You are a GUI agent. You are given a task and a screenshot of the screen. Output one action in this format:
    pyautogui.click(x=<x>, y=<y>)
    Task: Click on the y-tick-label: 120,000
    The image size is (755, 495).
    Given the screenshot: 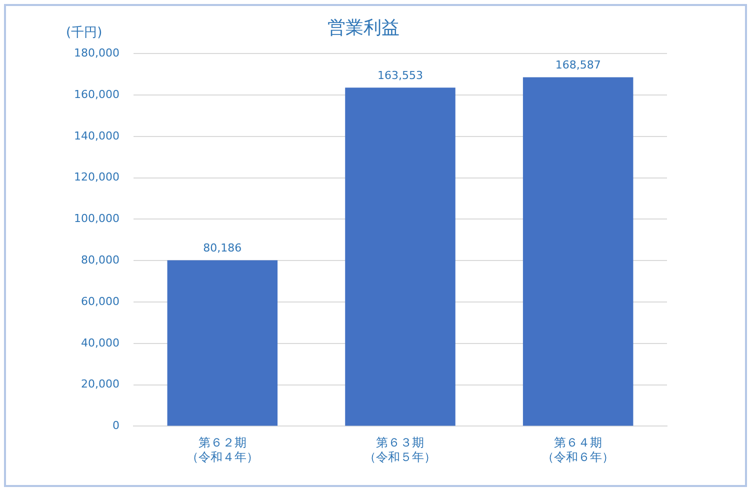 What is the action you would take?
    pyautogui.click(x=97, y=177)
    